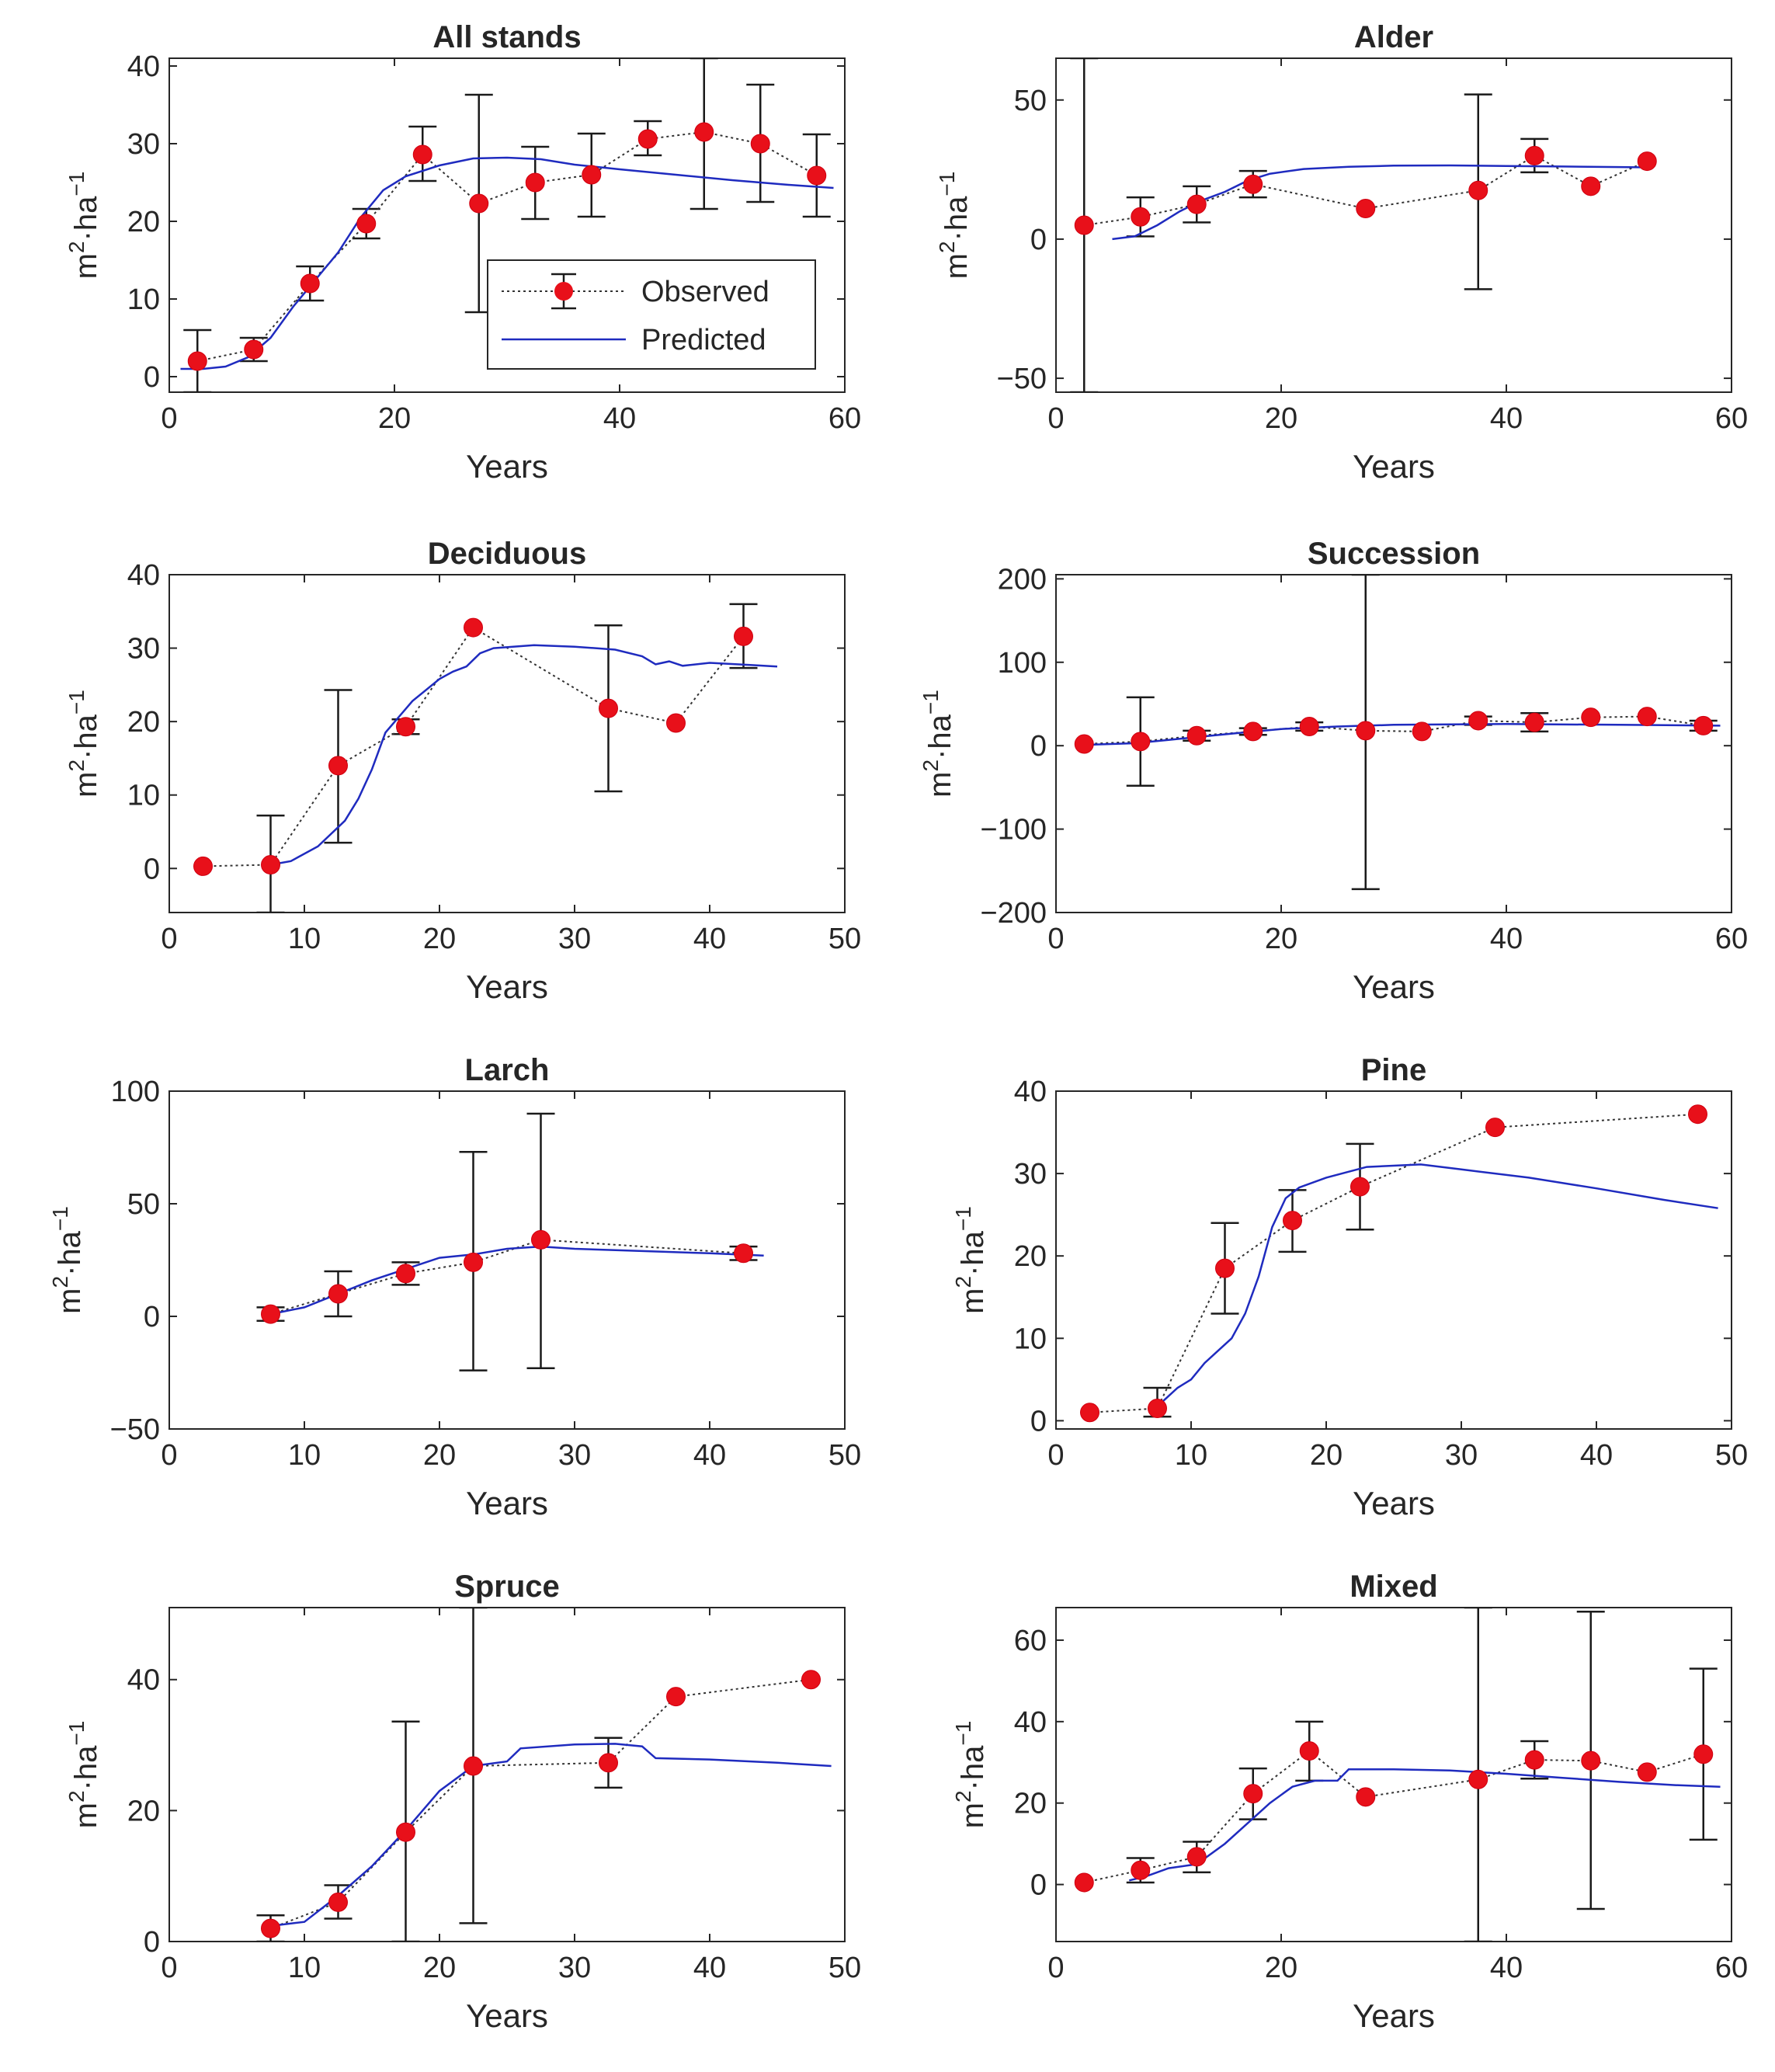 This screenshot has height=2072, width=1775. Describe the element at coordinates (143, 1680) in the screenshot. I see `y-tick-label: 40` at that location.